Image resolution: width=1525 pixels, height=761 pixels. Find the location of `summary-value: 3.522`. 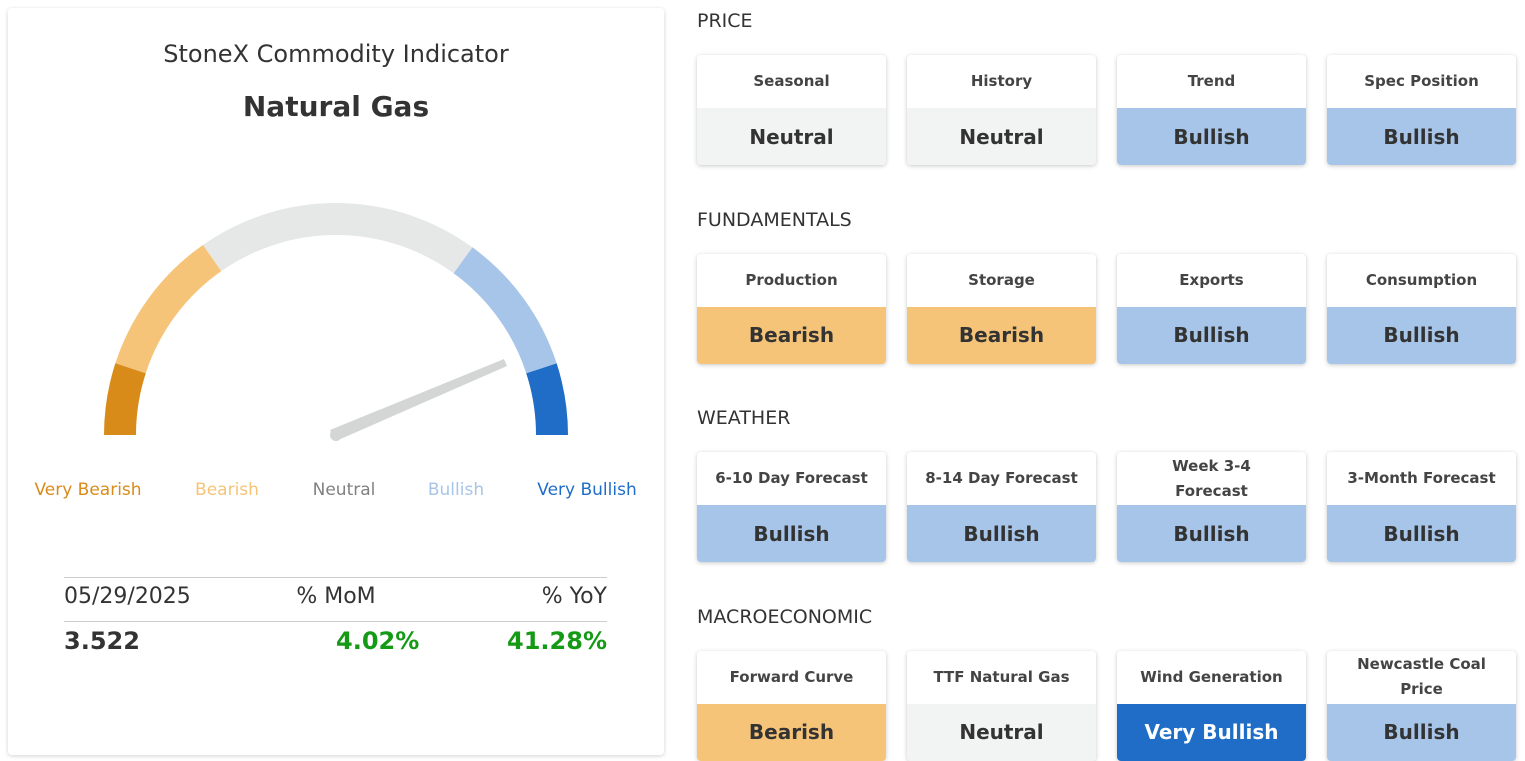

summary-value: 3.522 is located at coordinates (102, 641).